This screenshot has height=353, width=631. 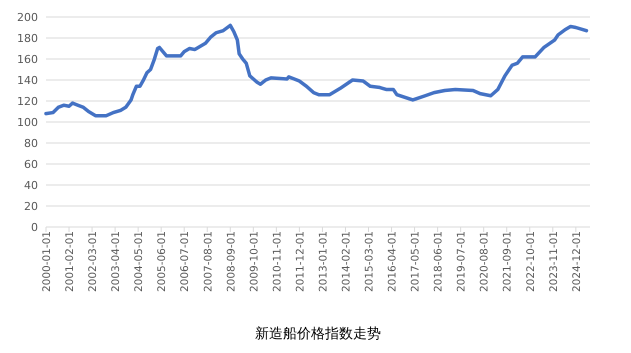 I want to click on y-tick-label: 100, so click(x=27, y=122).